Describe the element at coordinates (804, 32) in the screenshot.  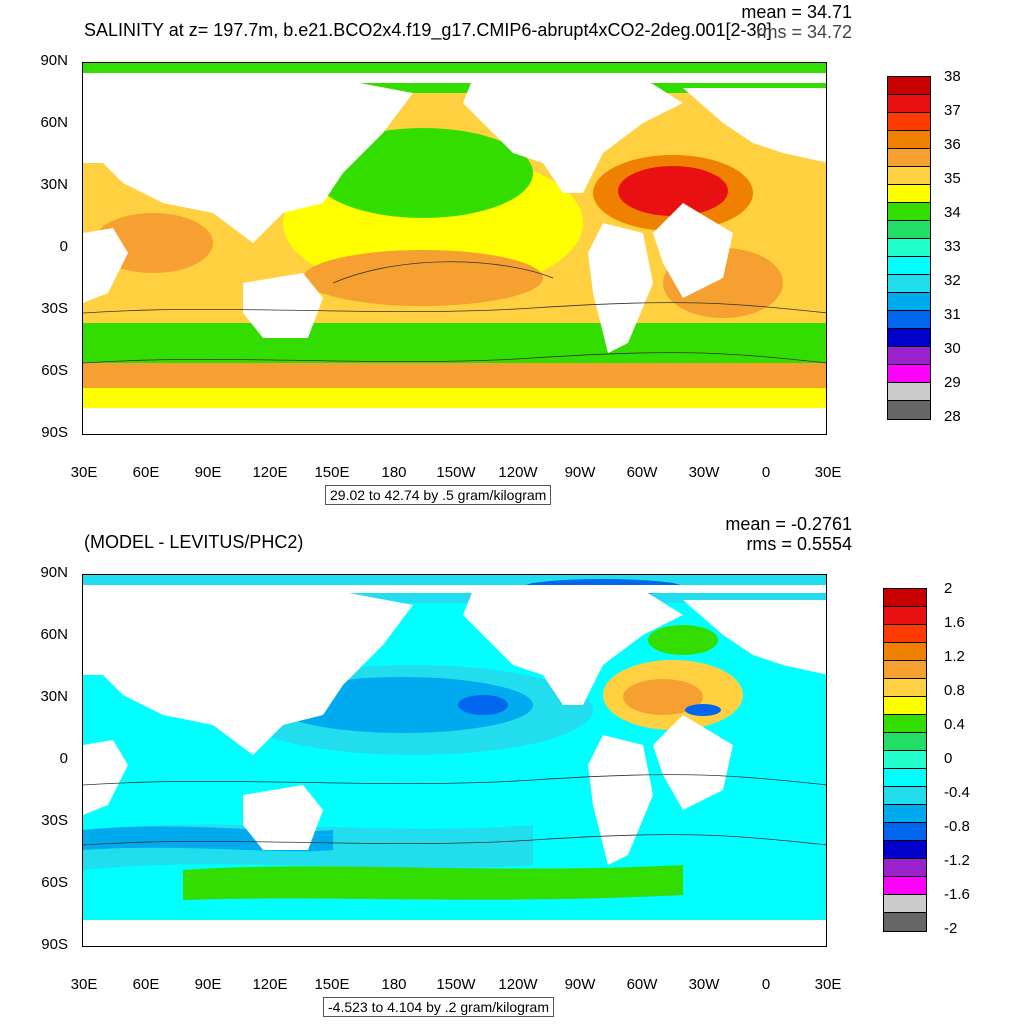
I see `rms-label: rms = 34.72` at that location.